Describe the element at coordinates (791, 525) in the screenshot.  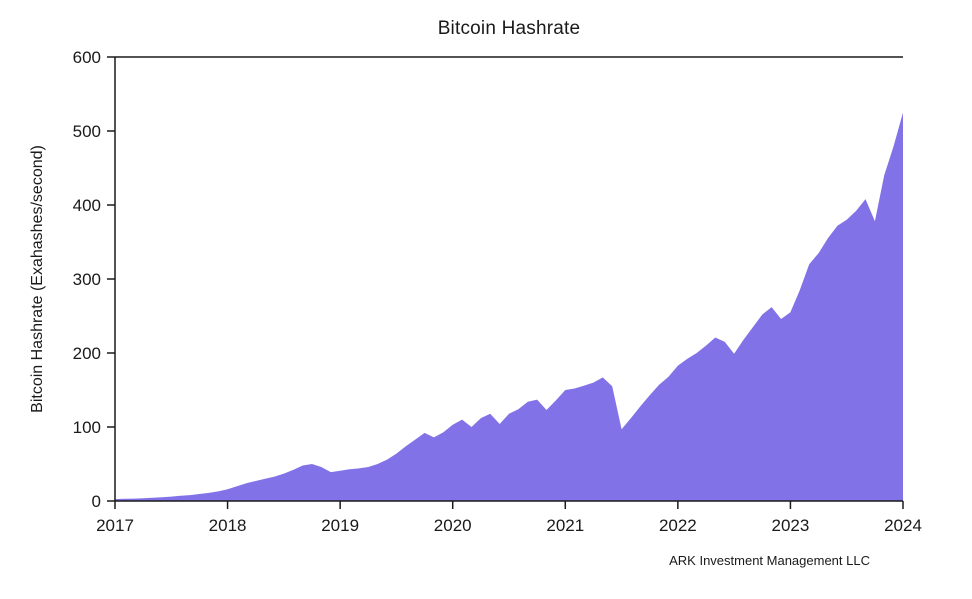
I see `x-tick-label: 2023` at that location.